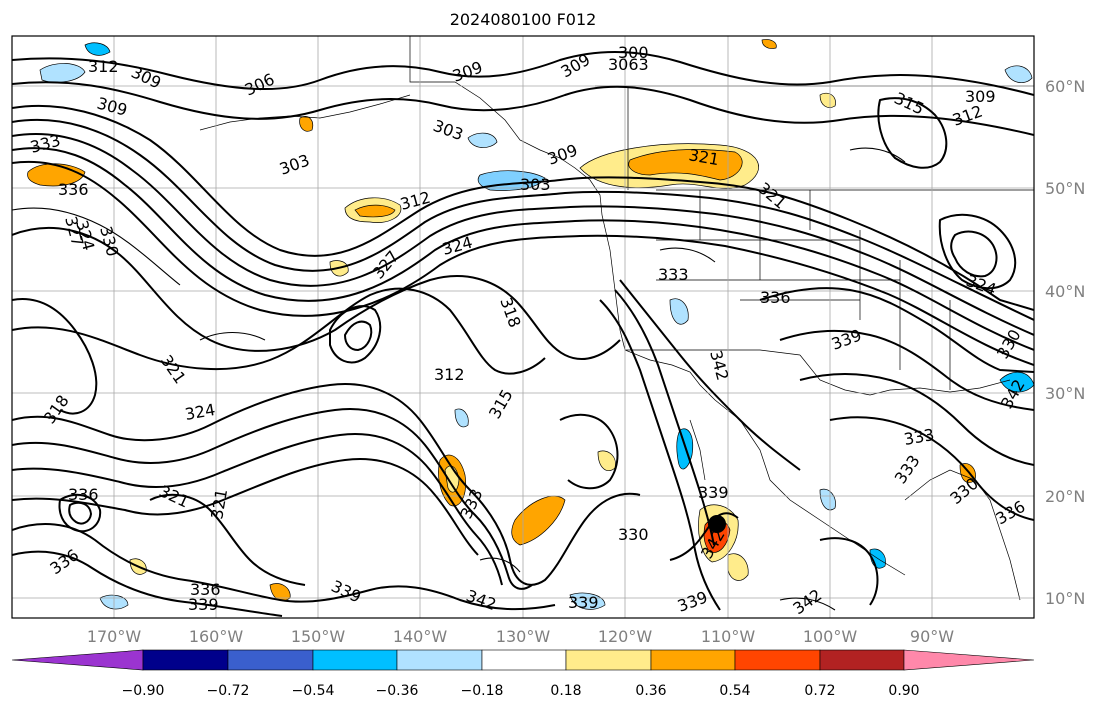  What do you see at coordinates (143, 691) in the screenshot?
I see `colorbar-tick-label: −0.90` at bounding box center [143, 691].